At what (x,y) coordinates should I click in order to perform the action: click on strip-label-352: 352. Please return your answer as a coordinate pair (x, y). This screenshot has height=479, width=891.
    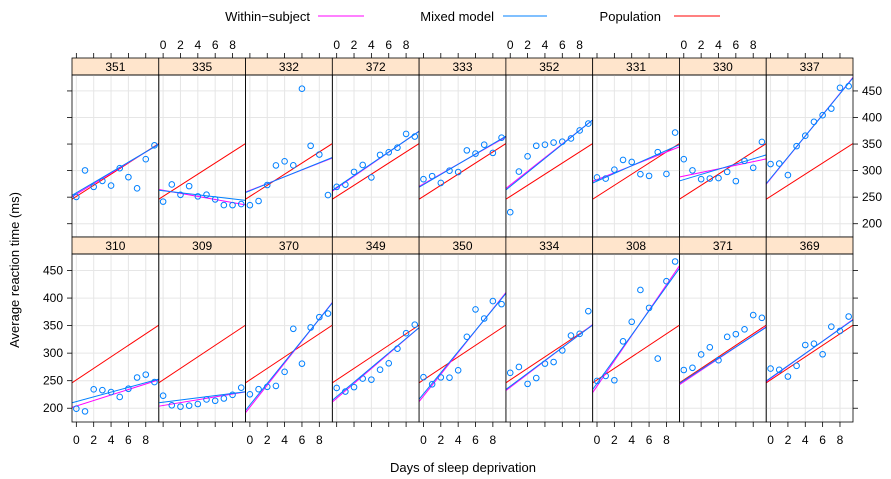
    Looking at the image, I should click on (549, 67).